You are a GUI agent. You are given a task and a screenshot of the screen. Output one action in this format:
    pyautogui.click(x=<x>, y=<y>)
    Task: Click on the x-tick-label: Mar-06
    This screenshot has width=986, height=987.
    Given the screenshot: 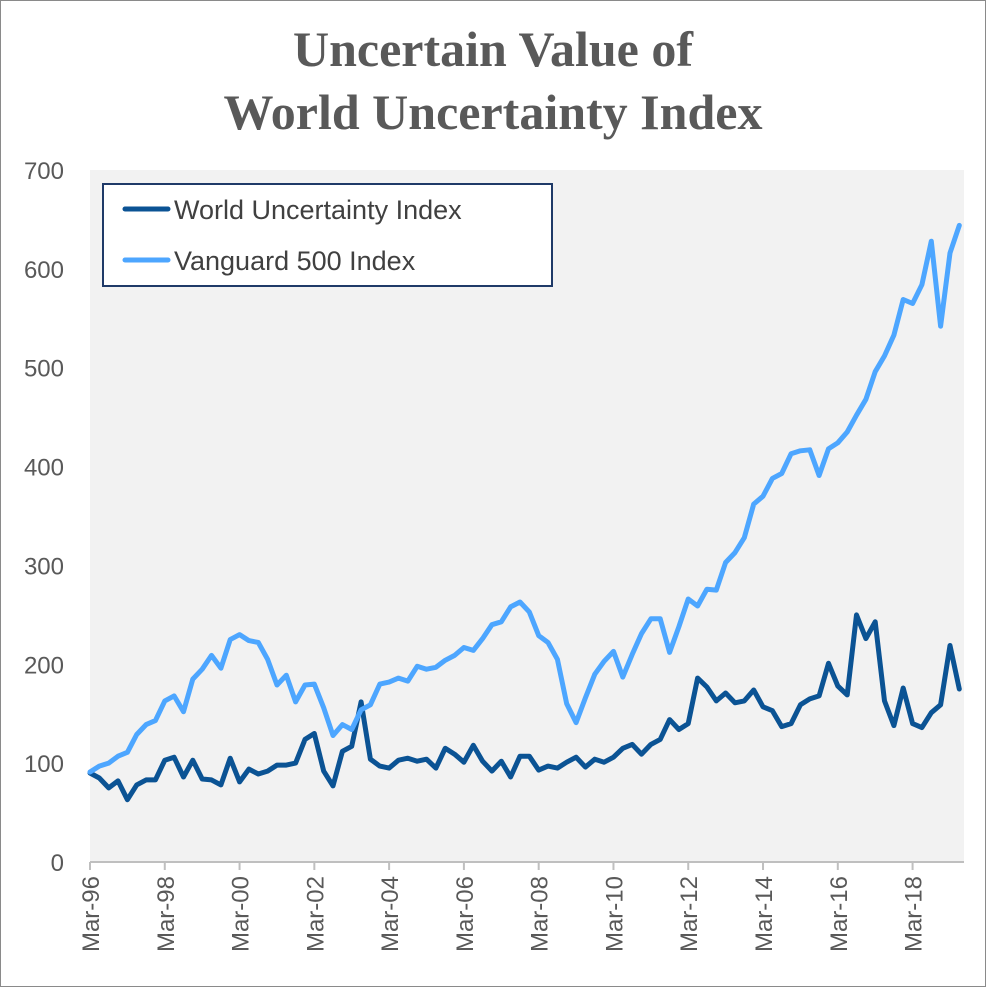 What is the action you would take?
    pyautogui.click(x=465, y=914)
    